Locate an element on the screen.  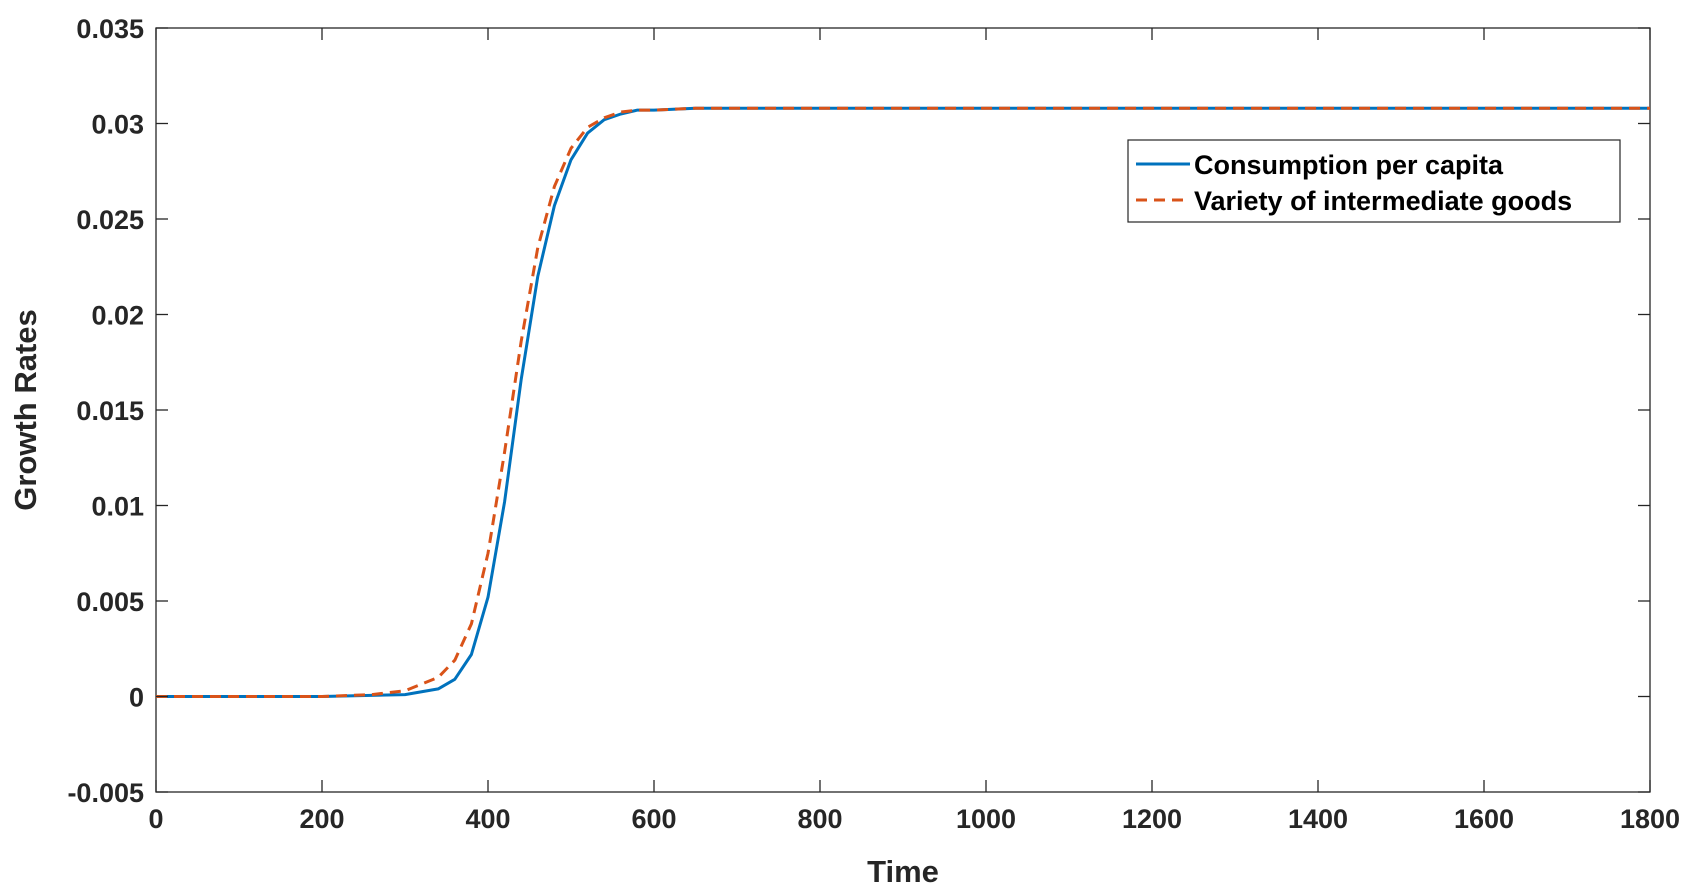
y-tick-label: 0.005 is located at coordinates (110, 602).